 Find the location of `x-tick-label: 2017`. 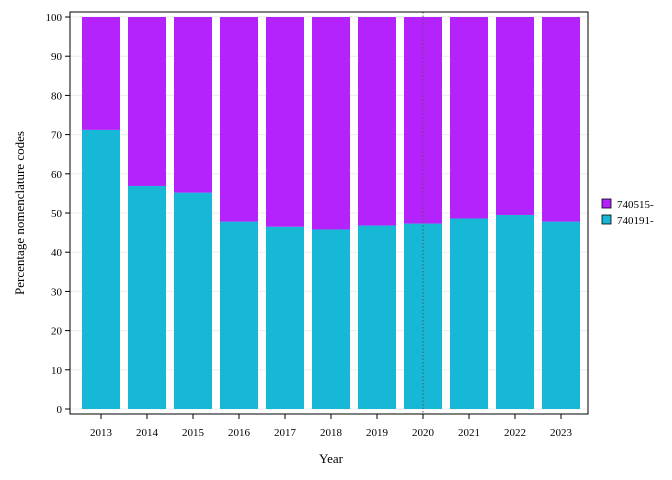

x-tick-label: 2017 is located at coordinates (285, 433).